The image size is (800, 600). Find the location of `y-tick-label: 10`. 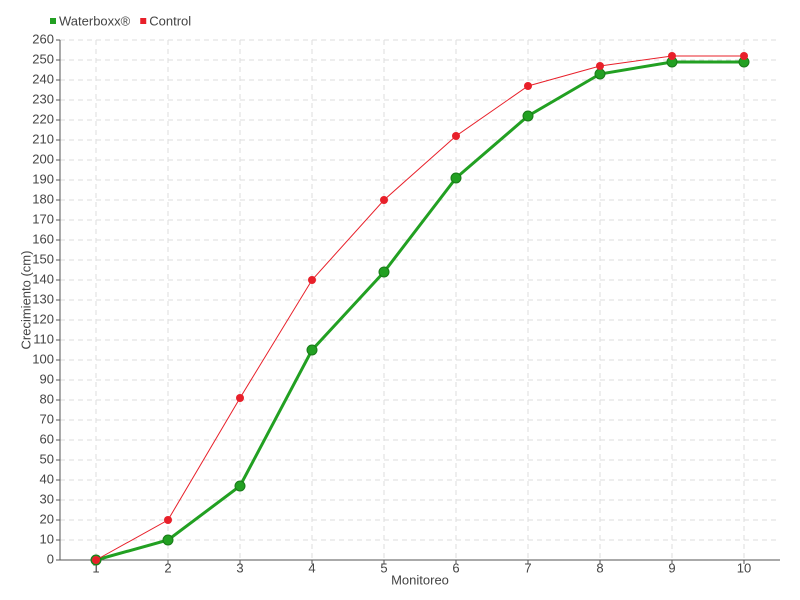

y-tick-label: 10 is located at coordinates (47, 538).